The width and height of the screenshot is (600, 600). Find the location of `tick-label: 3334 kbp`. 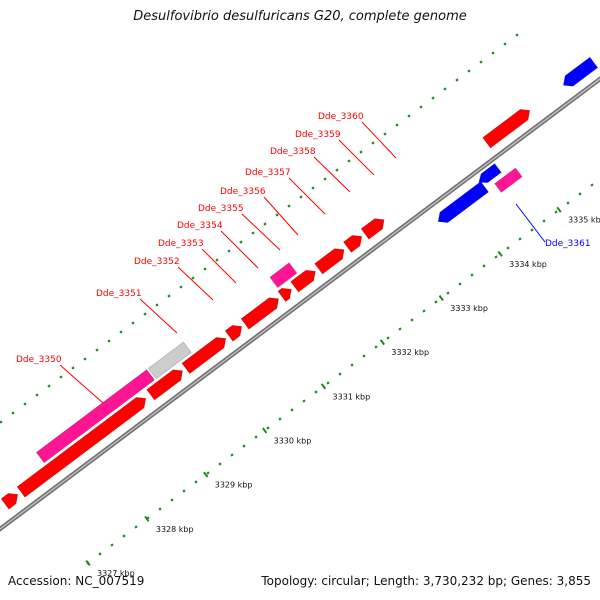

tick-label: 3334 kbp is located at coordinates (528, 264).